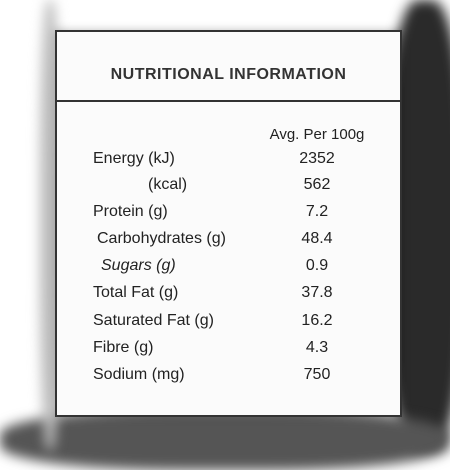 This screenshot has width=450, height=470. What do you see at coordinates (130, 211) in the screenshot?
I see `nutrient-name: Protein (g)` at bounding box center [130, 211].